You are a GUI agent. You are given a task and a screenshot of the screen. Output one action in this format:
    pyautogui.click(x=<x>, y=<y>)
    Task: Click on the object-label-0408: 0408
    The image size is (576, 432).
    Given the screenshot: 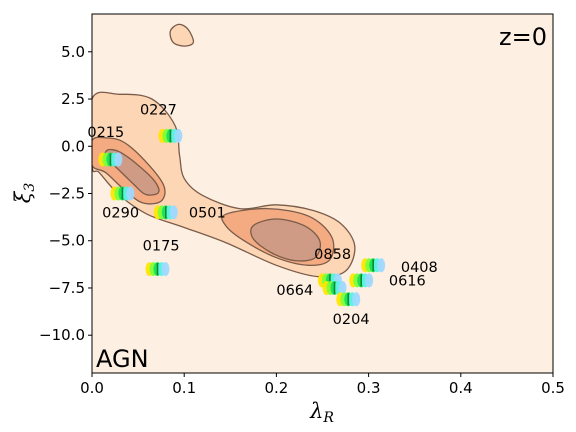 What is the action you would take?
    pyautogui.click(x=419, y=268)
    